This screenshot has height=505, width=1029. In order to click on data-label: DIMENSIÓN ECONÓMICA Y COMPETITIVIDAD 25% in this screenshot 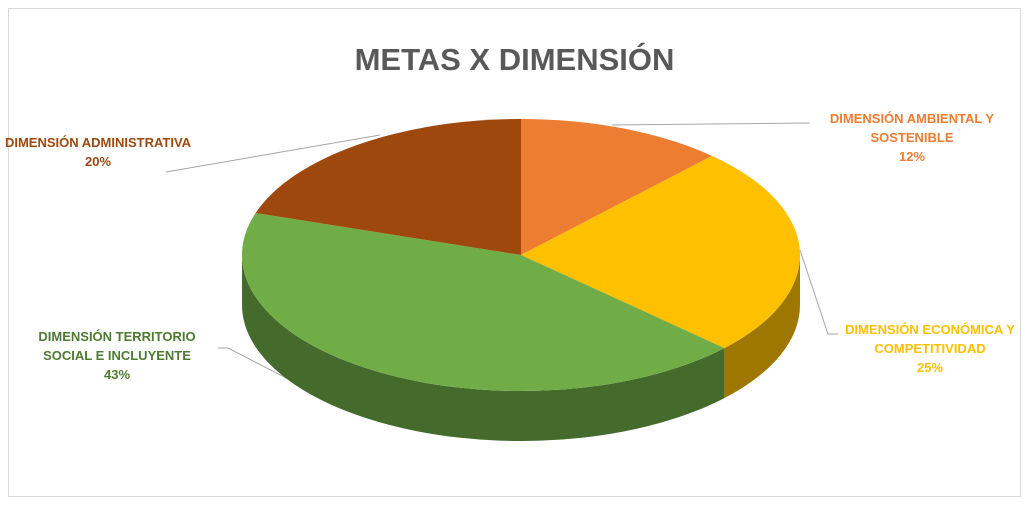, I will do `click(929, 348)`.